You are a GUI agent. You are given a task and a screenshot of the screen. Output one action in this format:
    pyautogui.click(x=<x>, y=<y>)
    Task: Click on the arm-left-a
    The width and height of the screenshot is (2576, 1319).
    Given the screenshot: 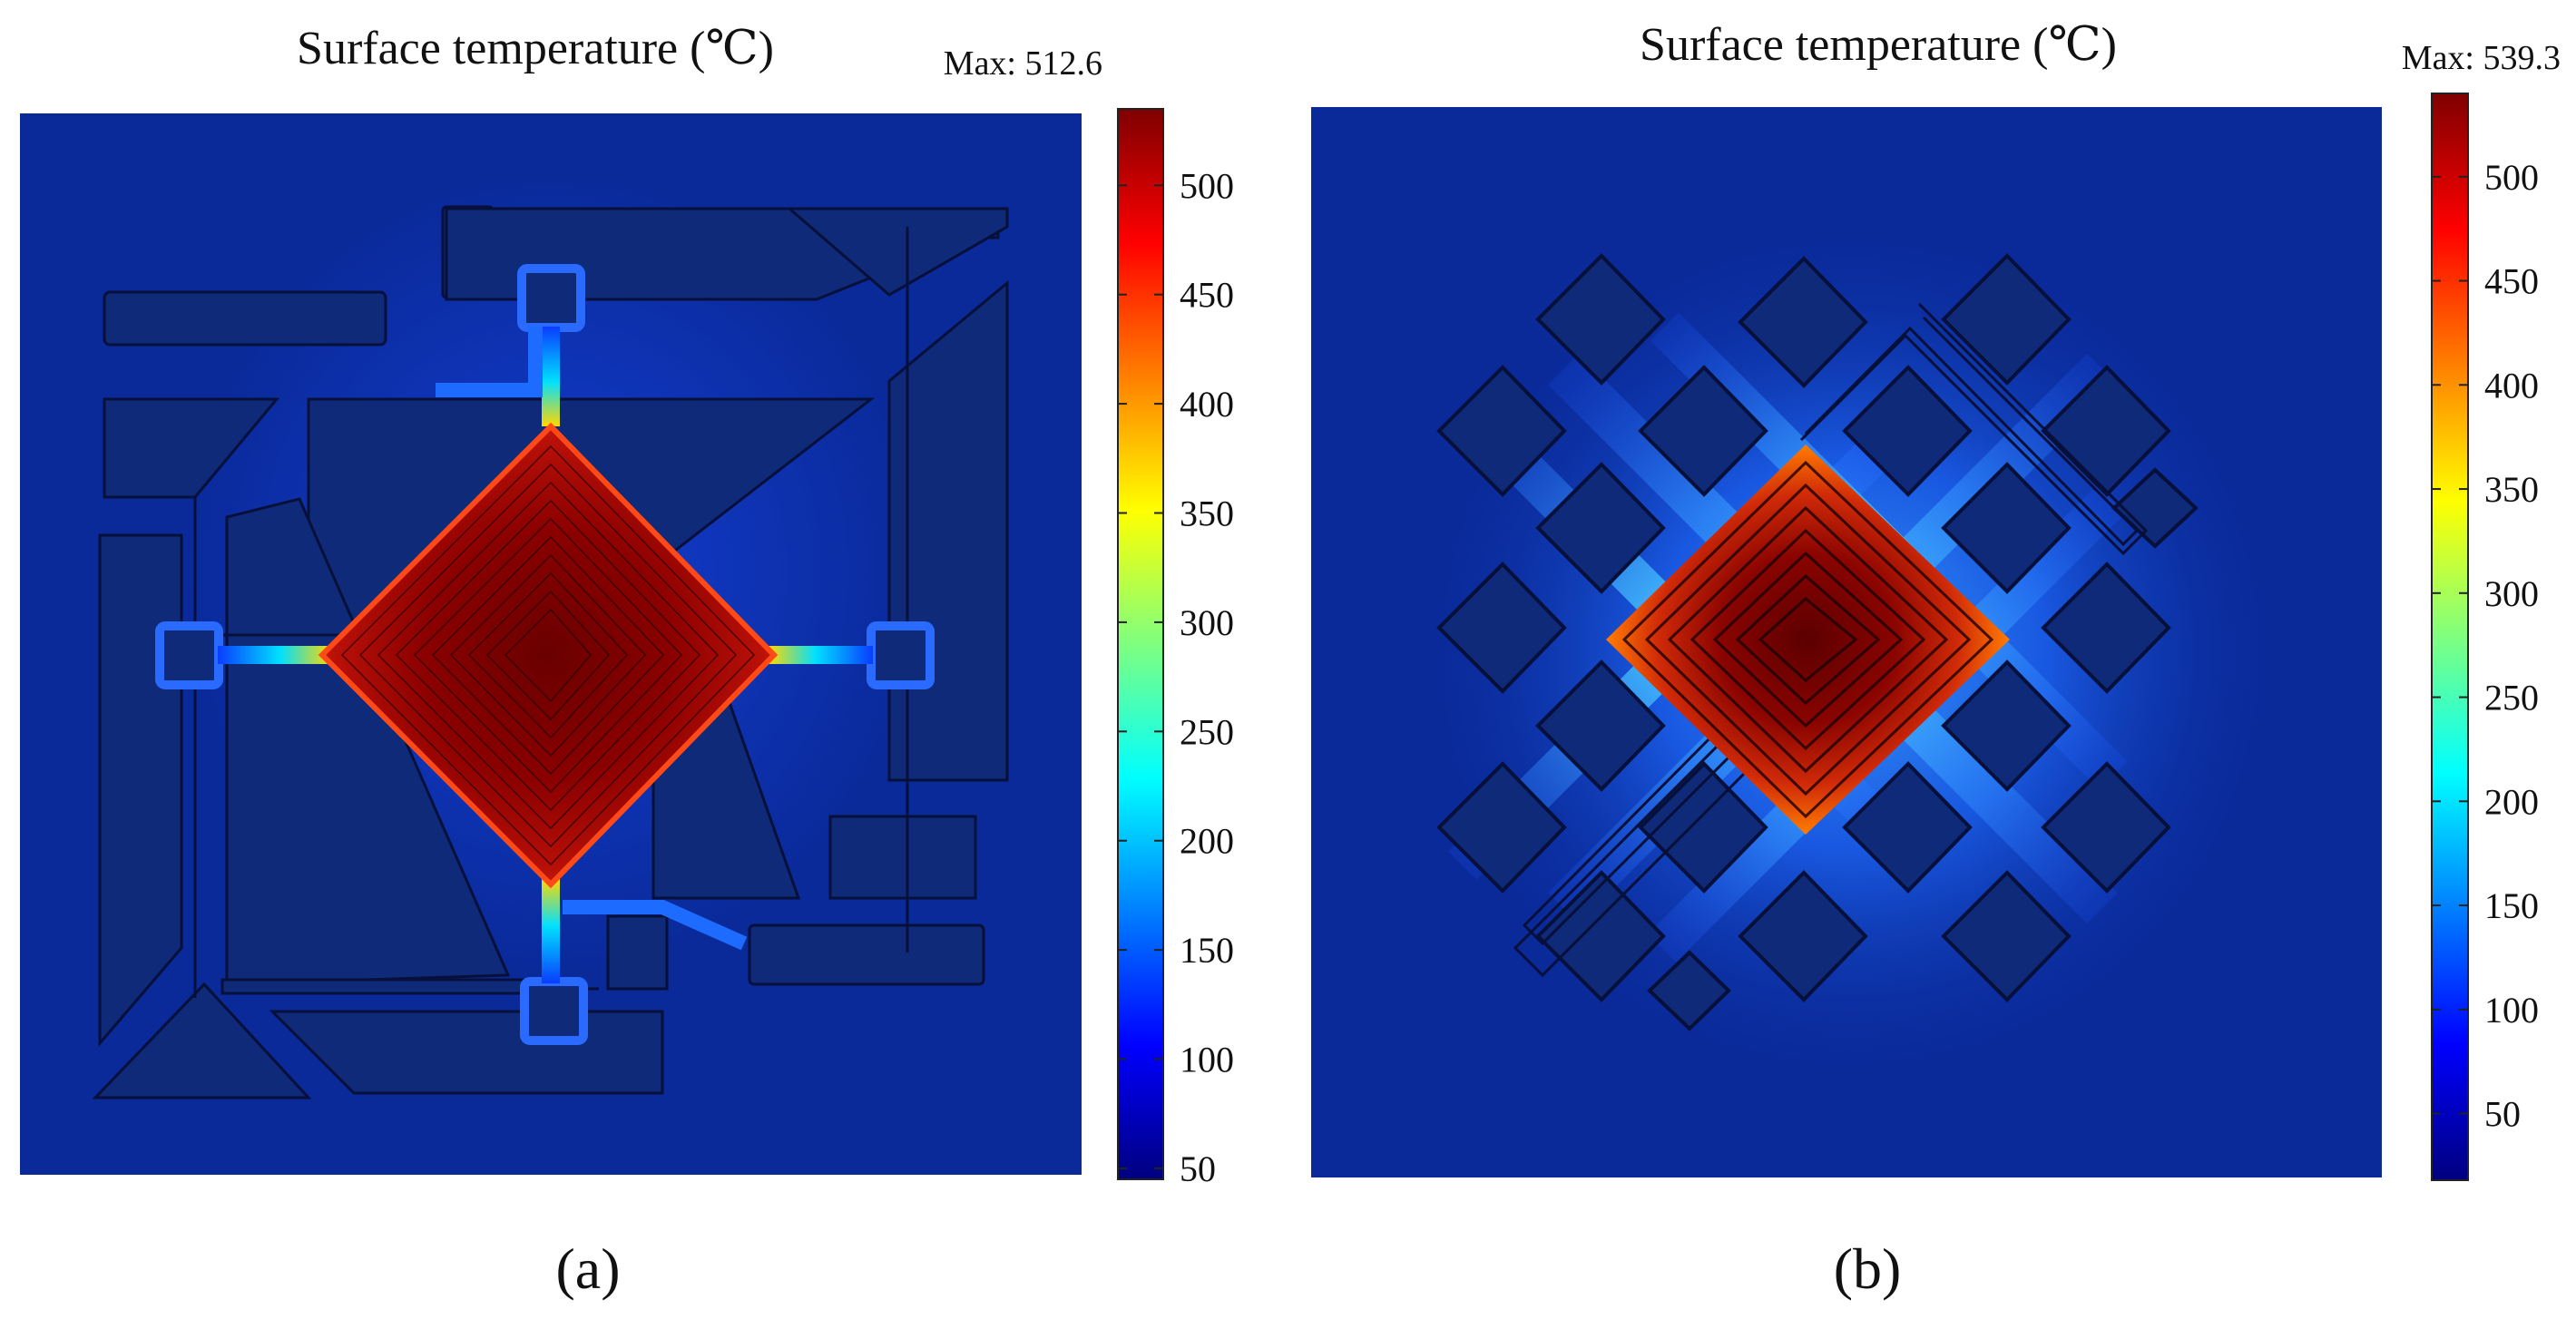 What is the action you would take?
    pyautogui.click(x=274, y=655)
    